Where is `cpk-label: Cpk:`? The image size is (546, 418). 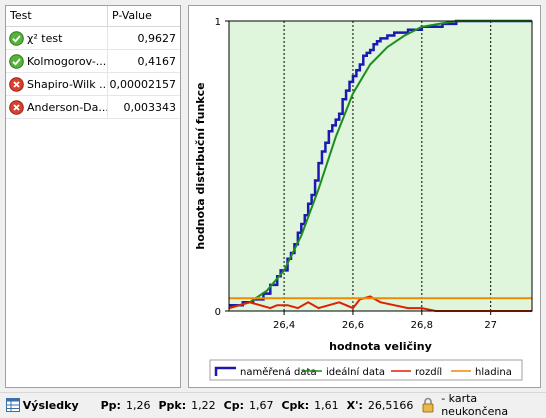 cpk-label: Cpk: is located at coordinates (295, 405).